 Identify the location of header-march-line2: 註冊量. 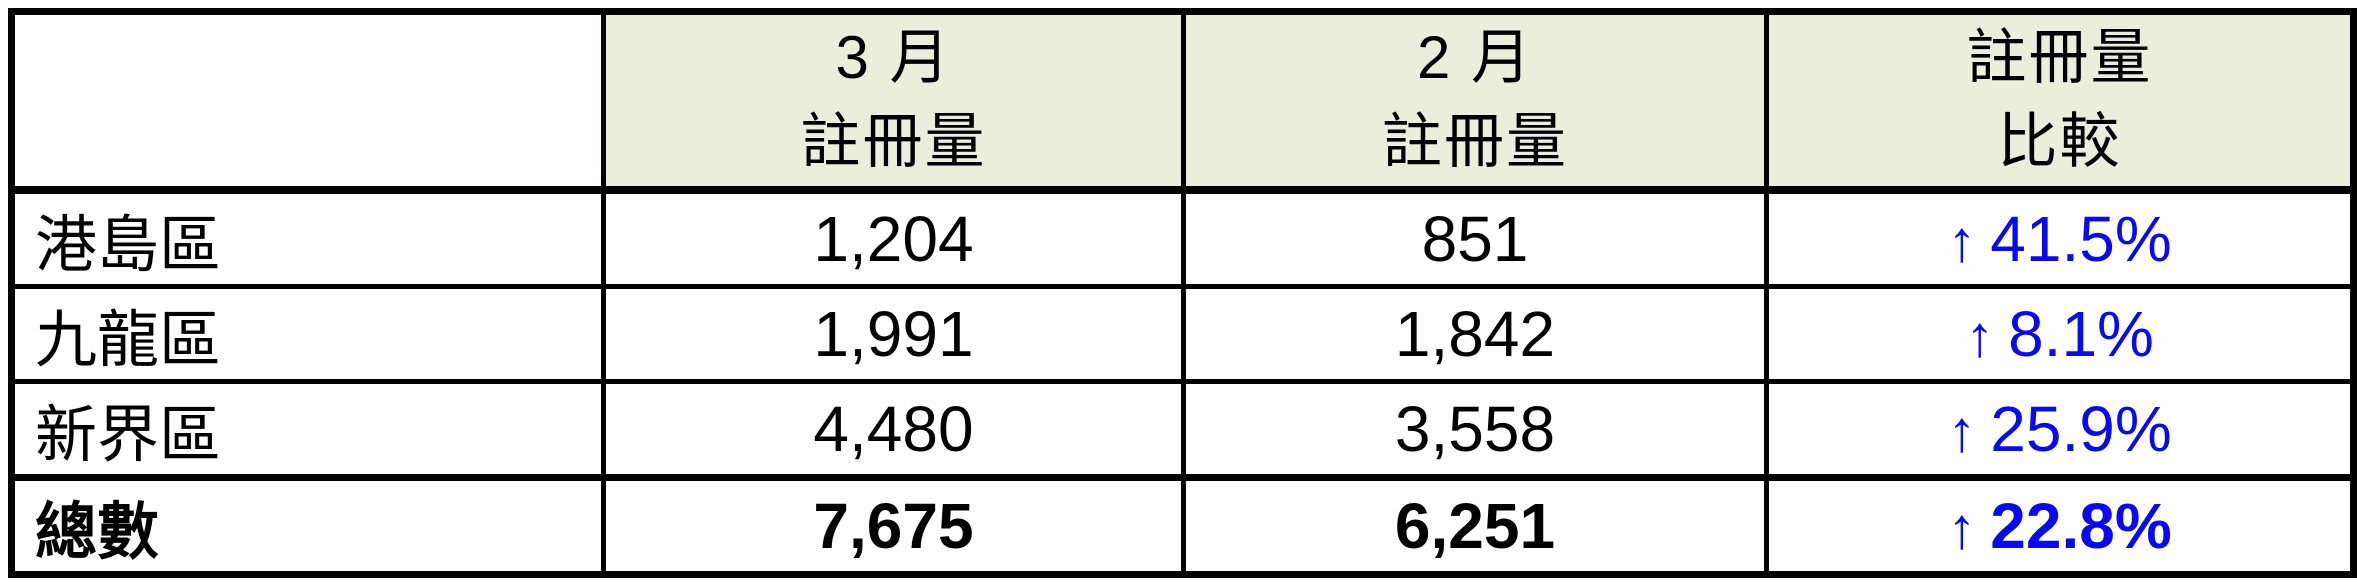
(893, 142).